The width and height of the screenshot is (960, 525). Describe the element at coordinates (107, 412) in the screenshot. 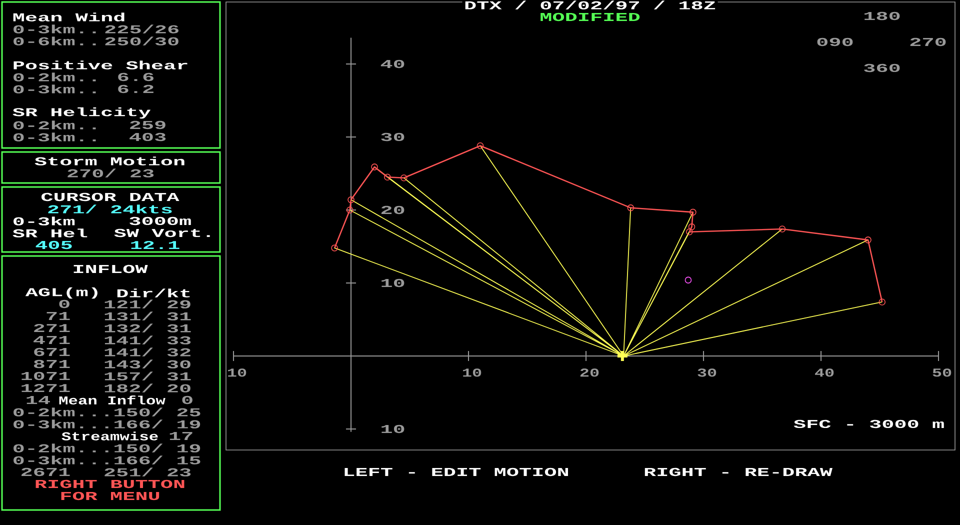

I see `text: 0-2km...150/ 25` at that location.